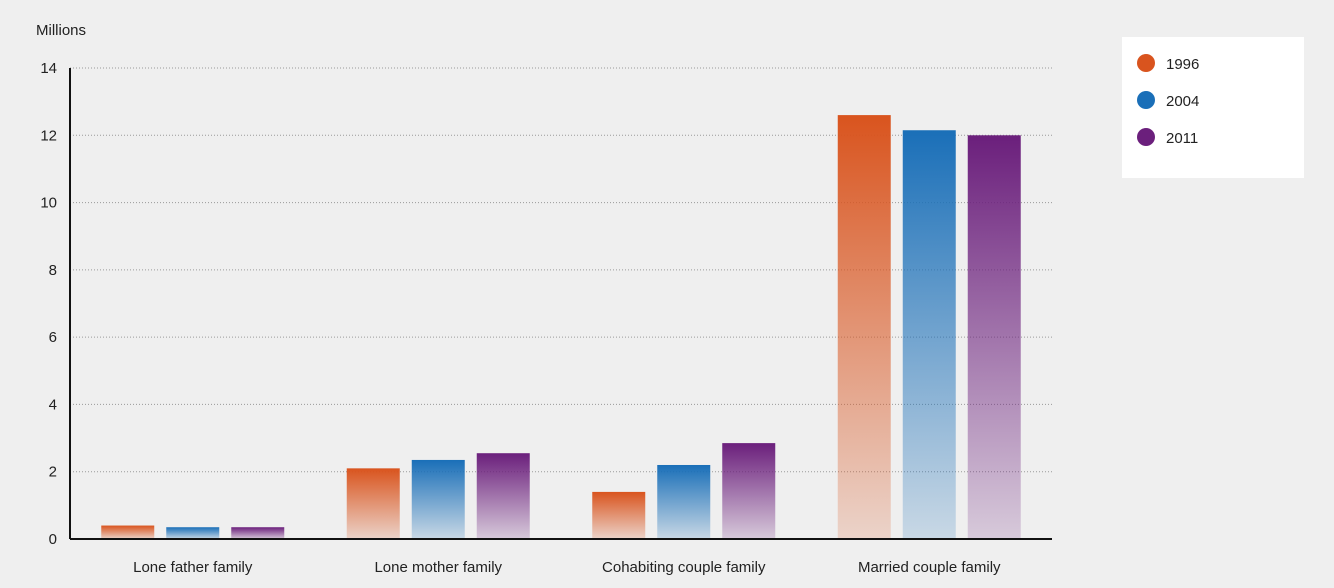 Image resolution: width=1334 pixels, height=588 pixels. Describe the element at coordinates (53, 472) in the screenshot. I see `y-tick-label: 2` at that location.